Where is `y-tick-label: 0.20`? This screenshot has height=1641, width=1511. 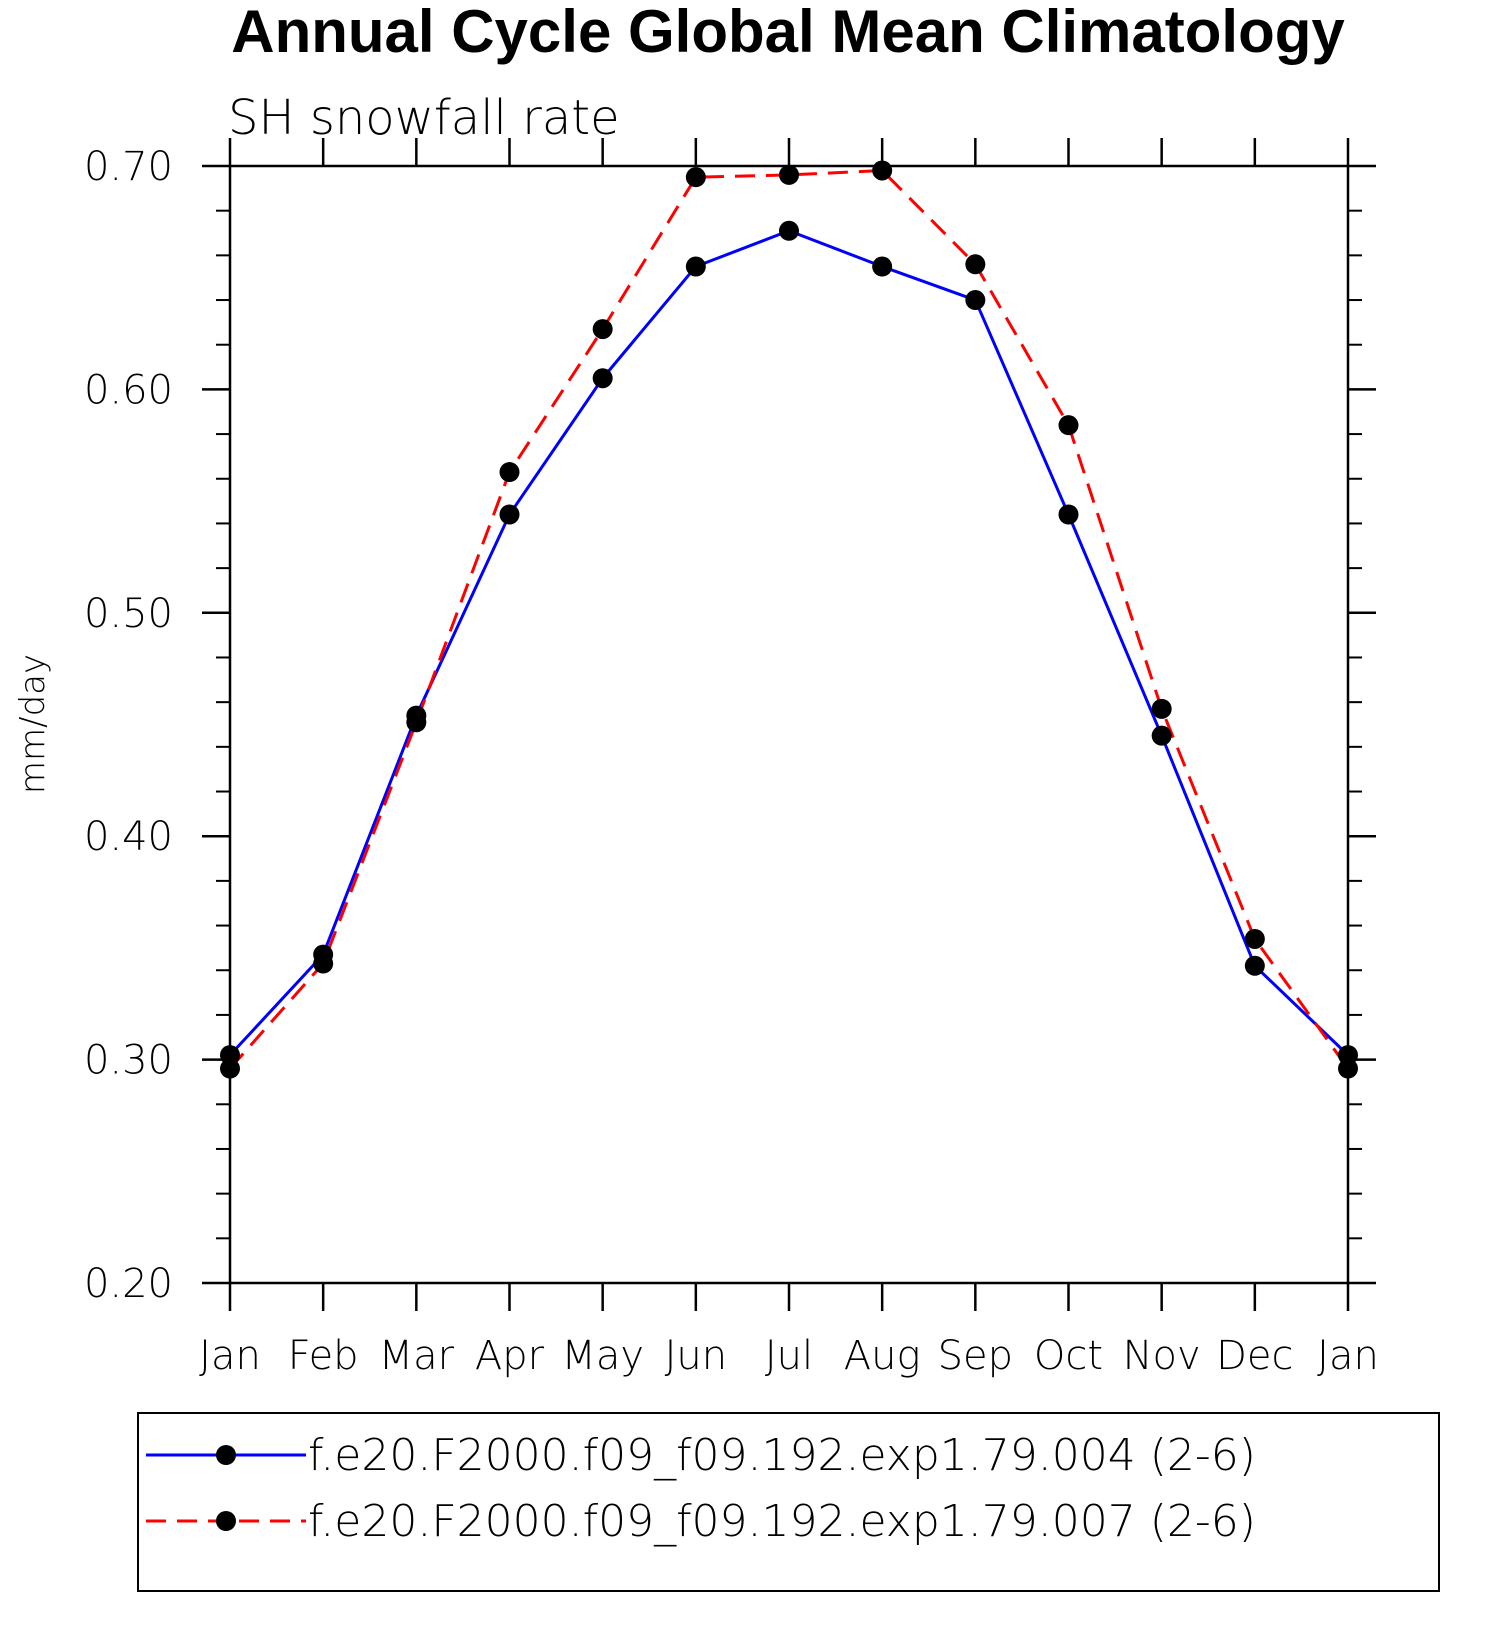
y-tick-label: 0.20 is located at coordinates (128, 1284).